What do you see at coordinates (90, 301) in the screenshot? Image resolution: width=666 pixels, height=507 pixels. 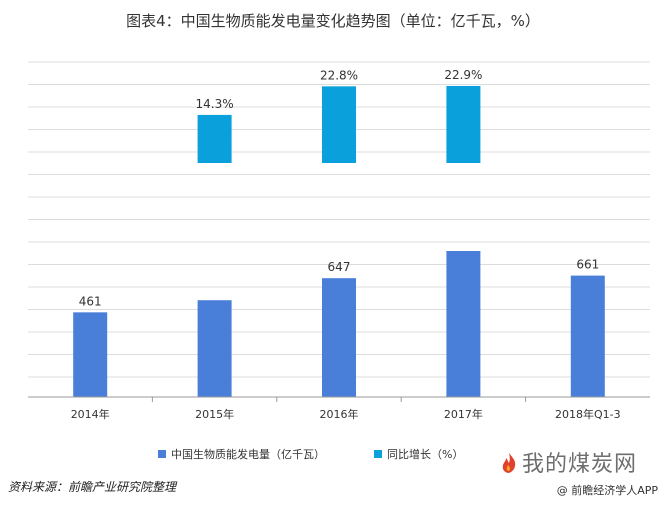 I see `data-label-generation: 461` at bounding box center [90, 301].